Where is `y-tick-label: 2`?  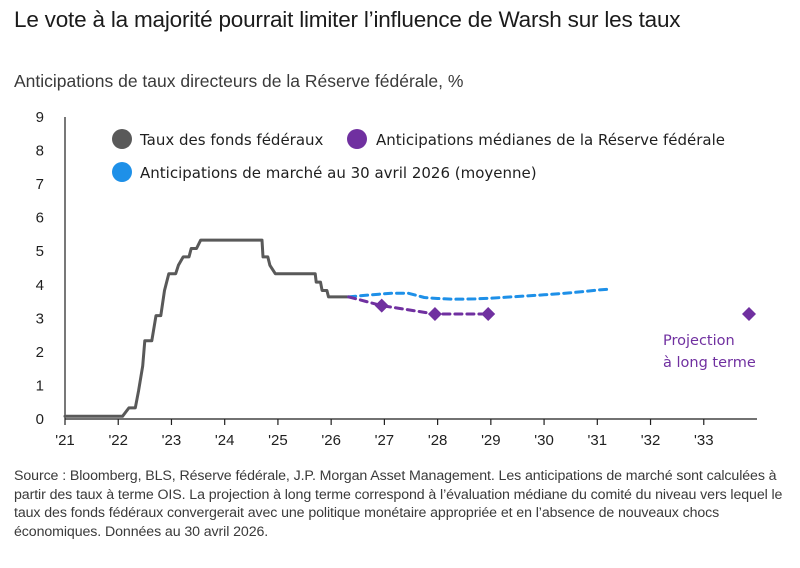
y-tick-label: 2 is located at coordinates (40, 352).